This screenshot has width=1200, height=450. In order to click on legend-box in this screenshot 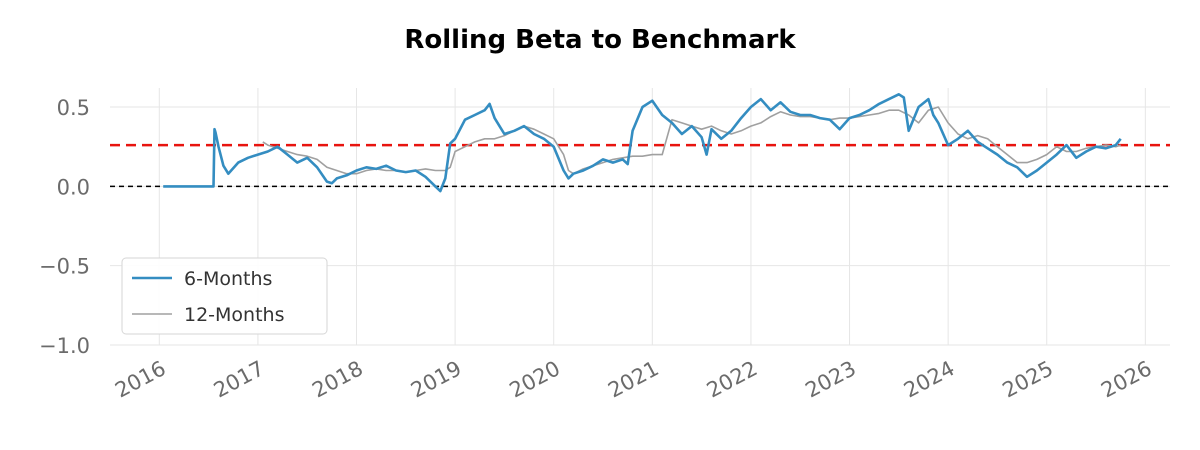, I will do `click(224, 296)`.